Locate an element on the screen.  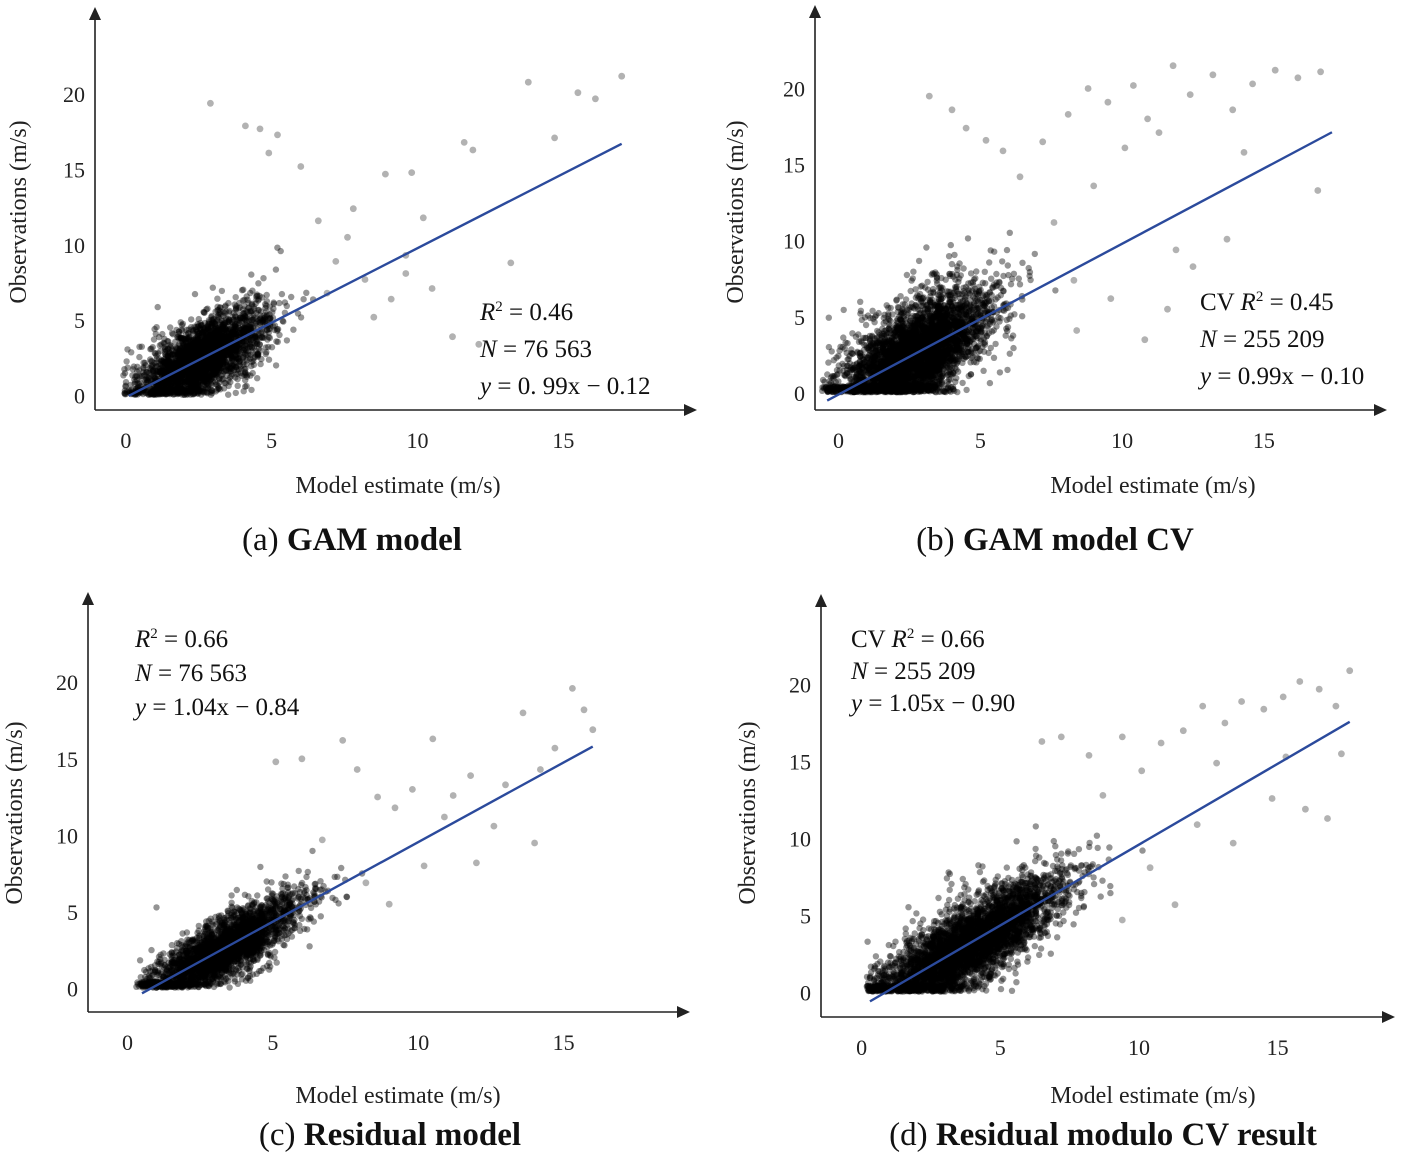
chart-b-point is located at coordinates (990, 383).